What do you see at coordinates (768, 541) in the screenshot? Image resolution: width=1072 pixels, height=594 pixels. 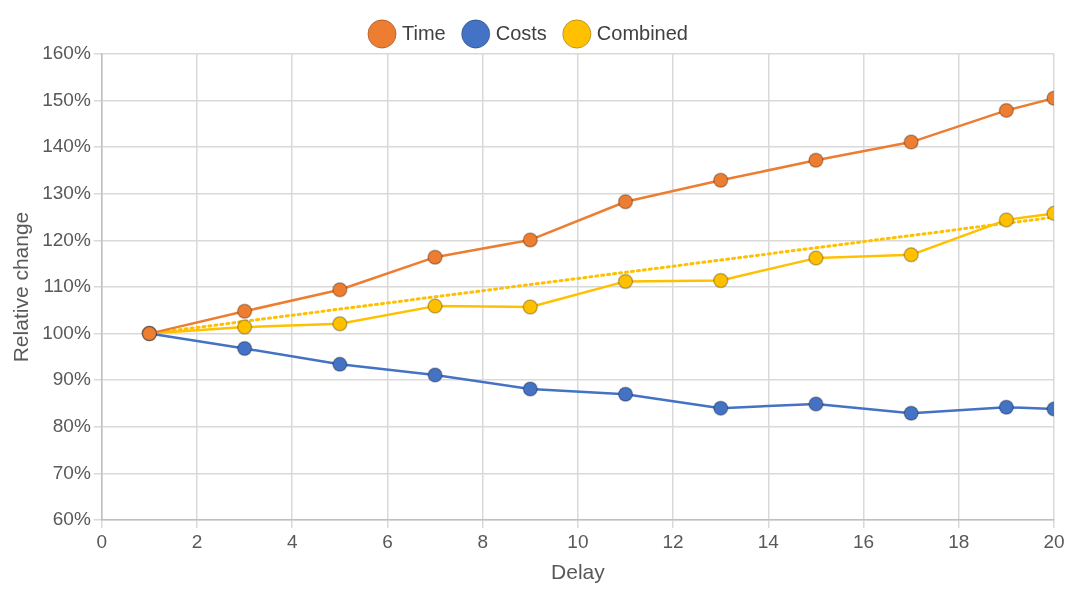 I see `x-tick-label: 14` at bounding box center [768, 541].